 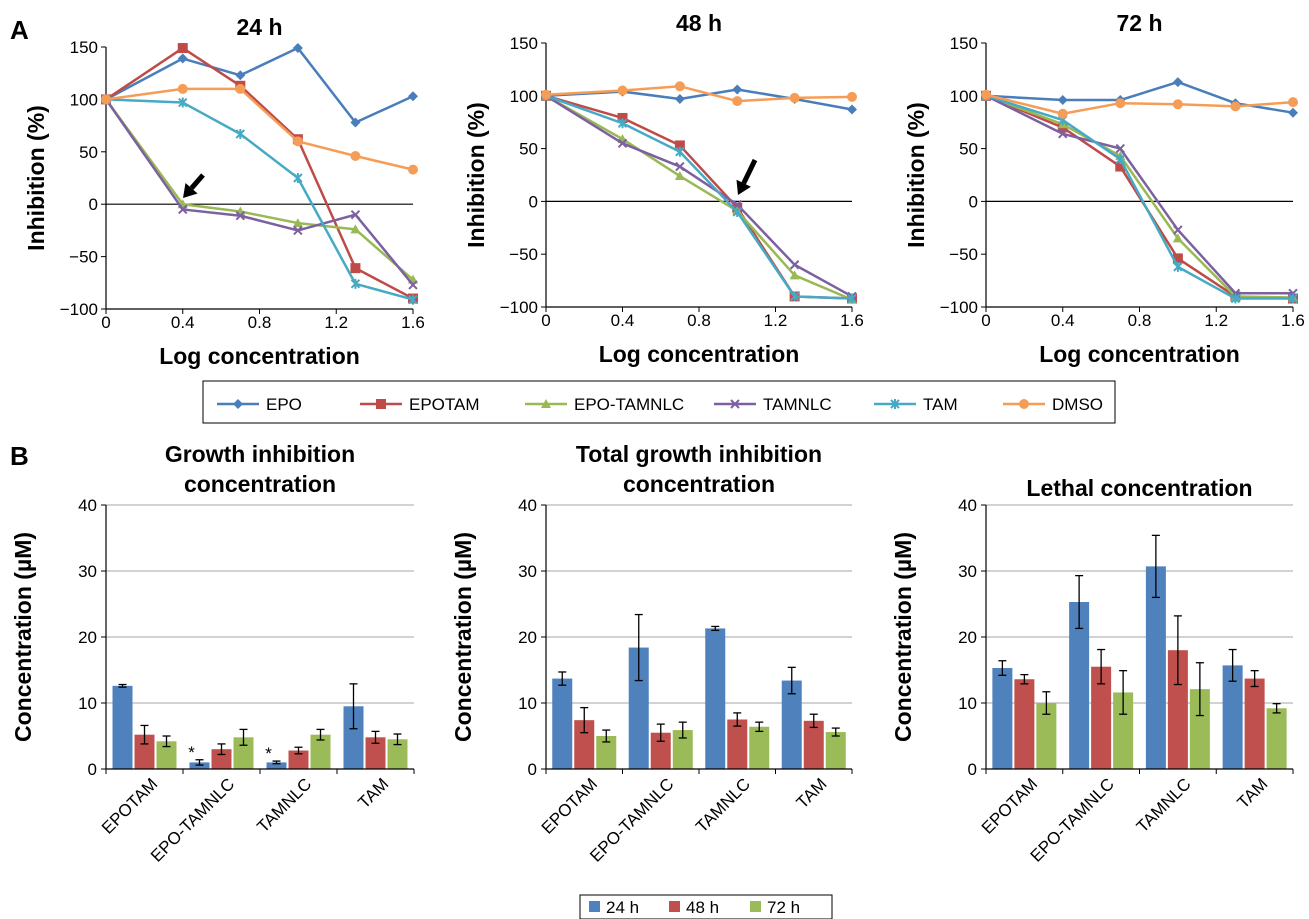 What do you see at coordinates (659, 402) in the screenshot?
I see `line-legend-box` at bounding box center [659, 402].